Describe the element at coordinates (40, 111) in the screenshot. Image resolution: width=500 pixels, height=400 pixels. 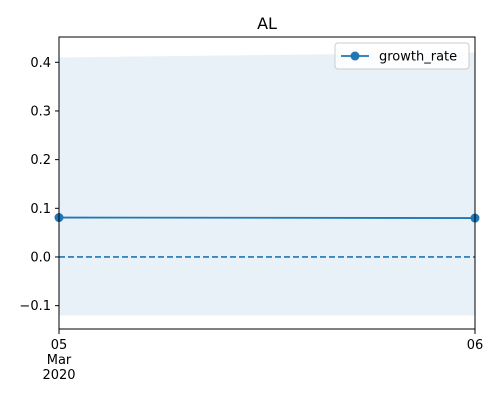
I see `y-tick-label: 0.3` at that location.